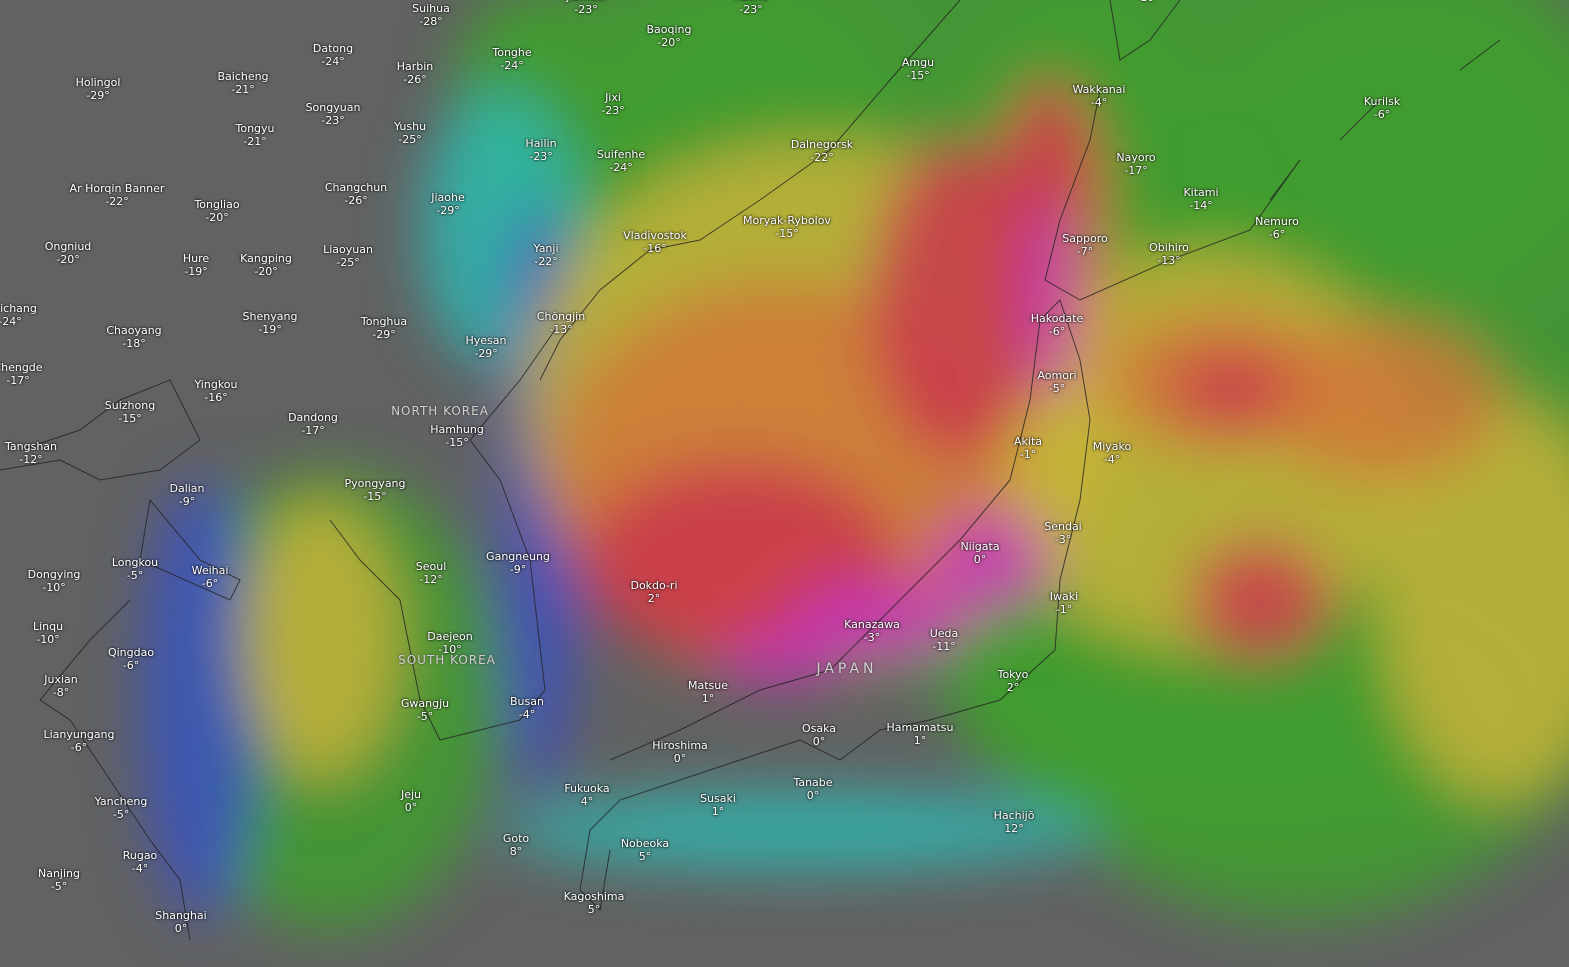 Image resolution: width=1569 pixels, height=967 pixels. Describe the element at coordinates (98, 89) in the screenshot. I see `city-label: Holingol -29°` at that location.